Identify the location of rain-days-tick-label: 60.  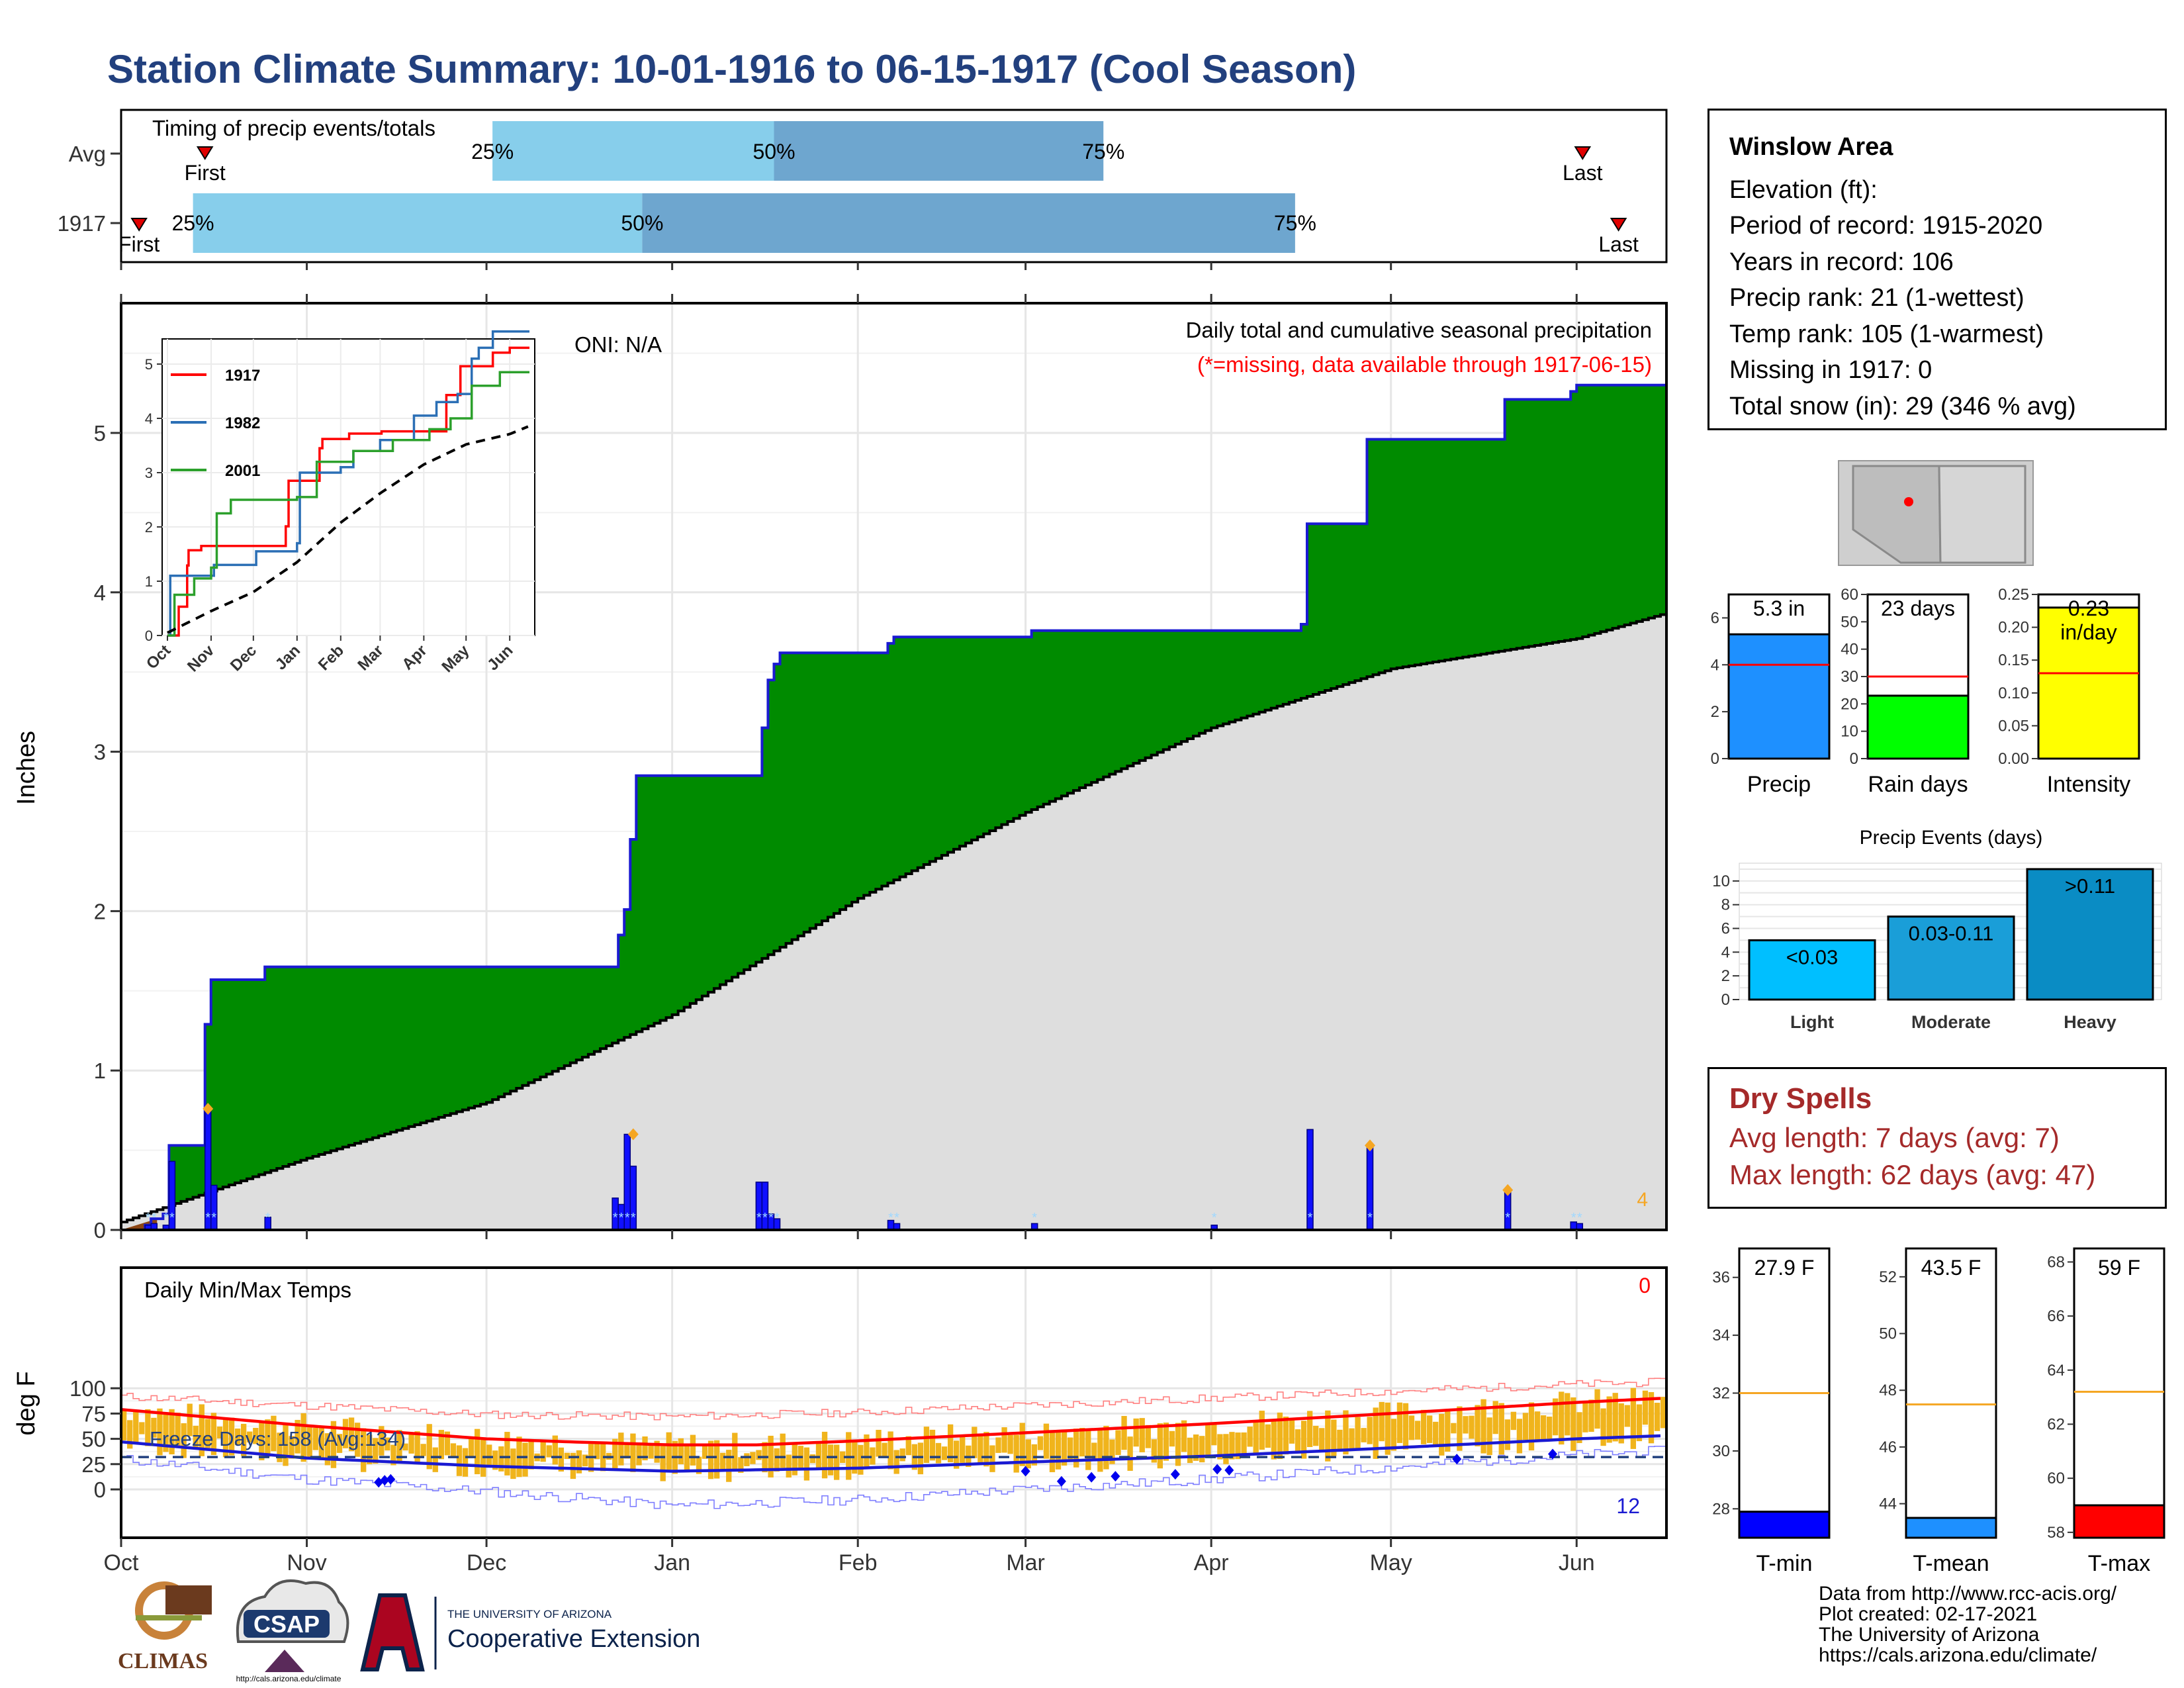
(1849, 595).